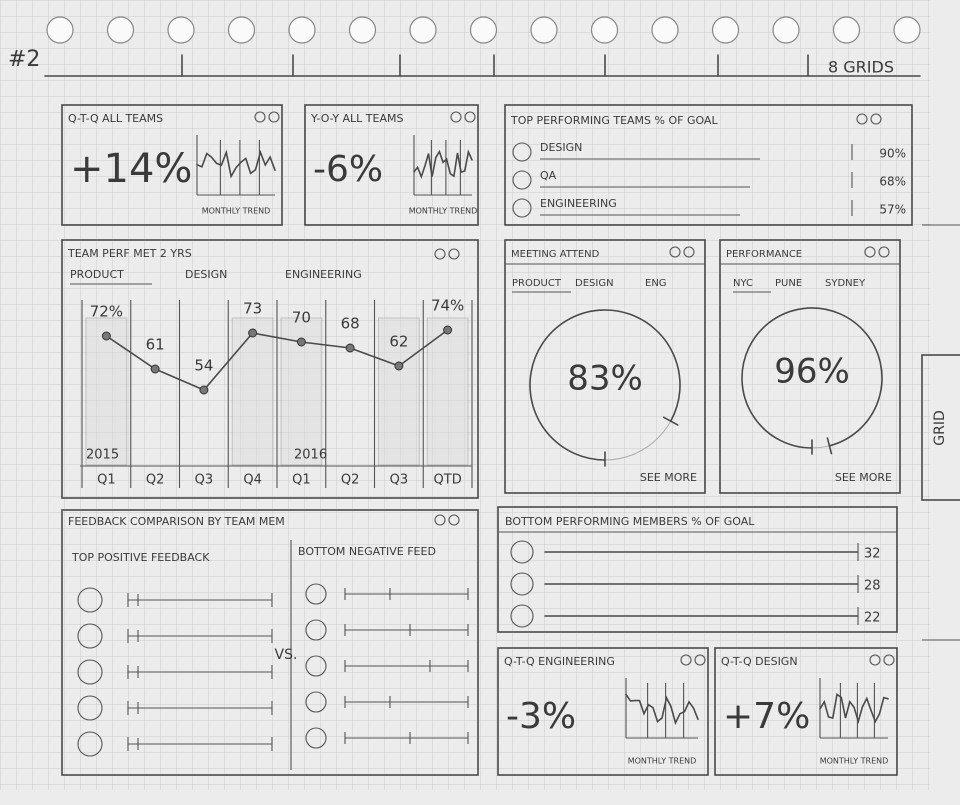 This screenshot has height=805, width=960. Describe the element at coordinates (845, 283) in the screenshot. I see `tab: SYDNEY` at that location.